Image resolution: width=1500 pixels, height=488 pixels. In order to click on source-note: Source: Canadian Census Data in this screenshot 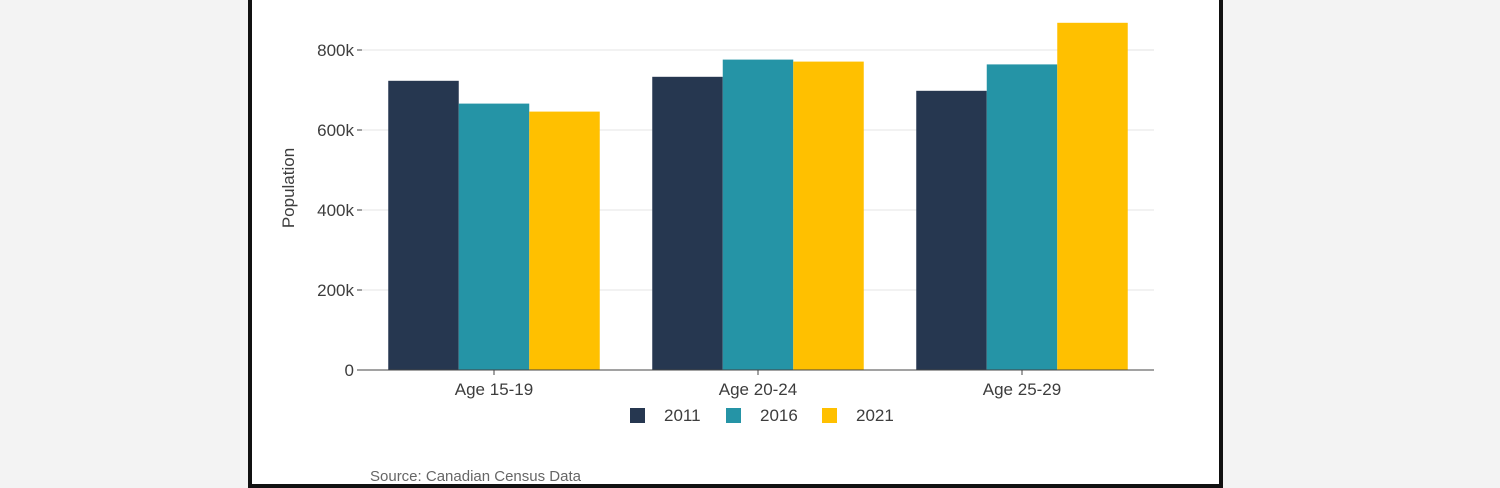, I will do `click(475, 476)`.